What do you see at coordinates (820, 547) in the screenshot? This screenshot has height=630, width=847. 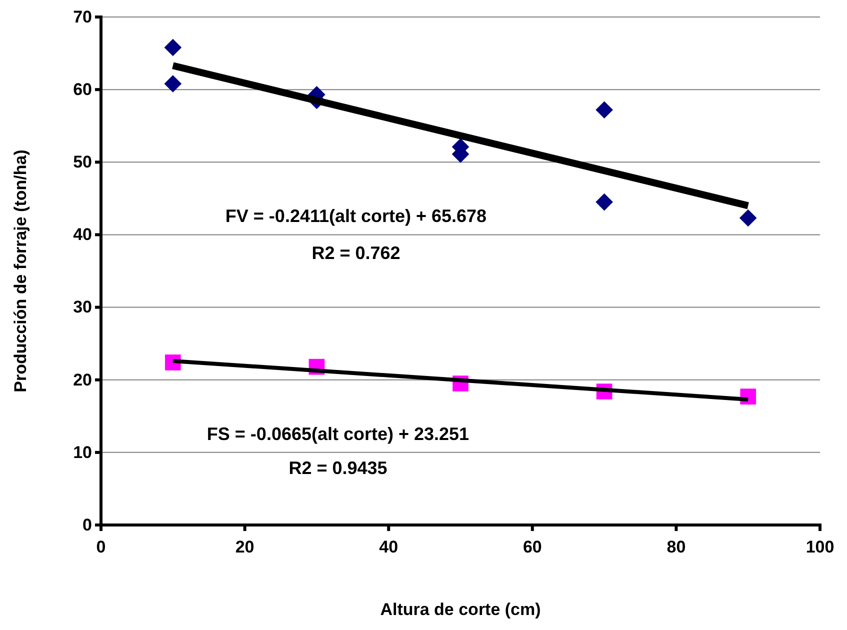 I see `x-tick-label: 100` at bounding box center [820, 547].